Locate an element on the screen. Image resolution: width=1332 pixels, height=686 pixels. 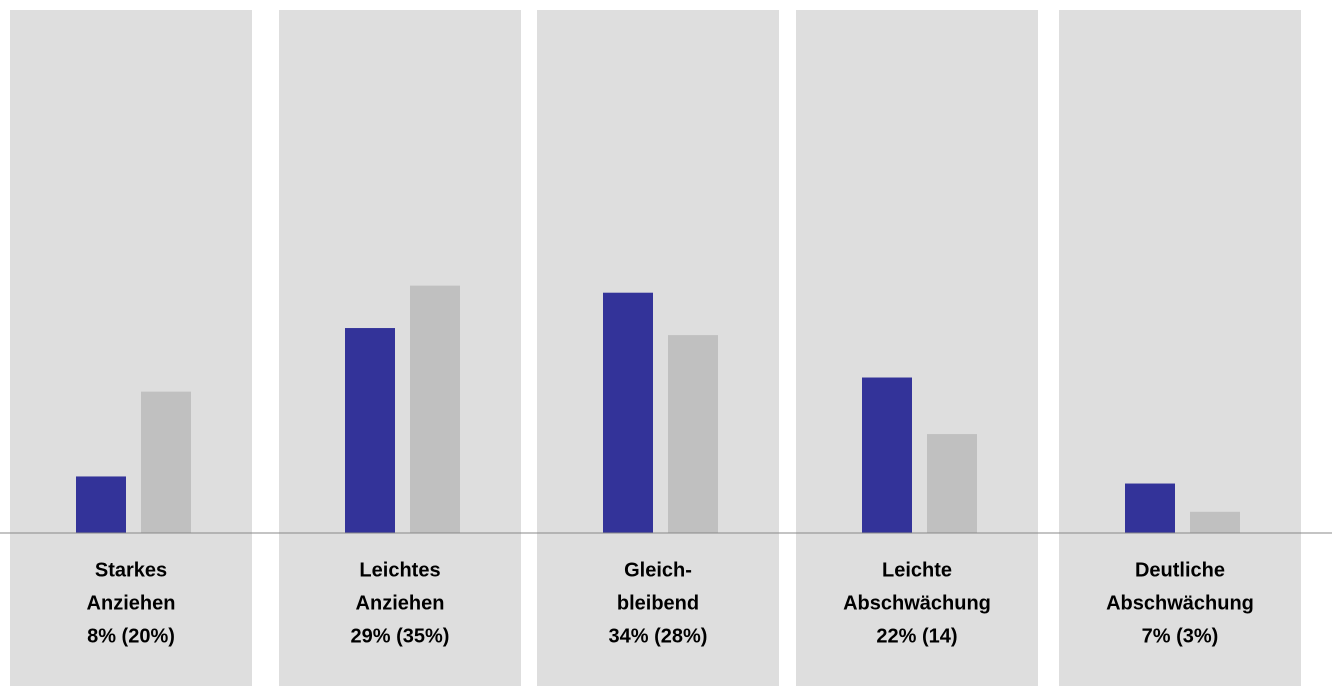
value-label: 34% (28%) is located at coordinates (658, 636).